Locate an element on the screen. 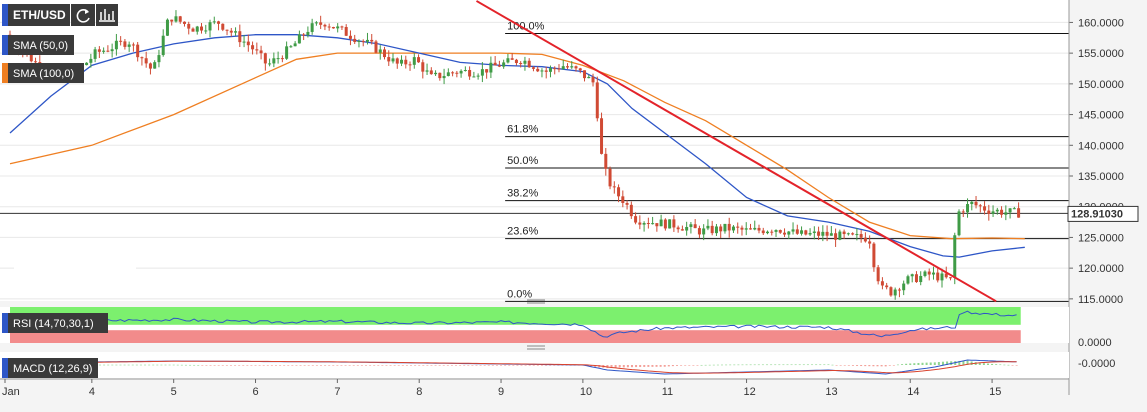 The height and width of the screenshot is (412, 1147). x-tick-label: 8 is located at coordinates (419, 392).